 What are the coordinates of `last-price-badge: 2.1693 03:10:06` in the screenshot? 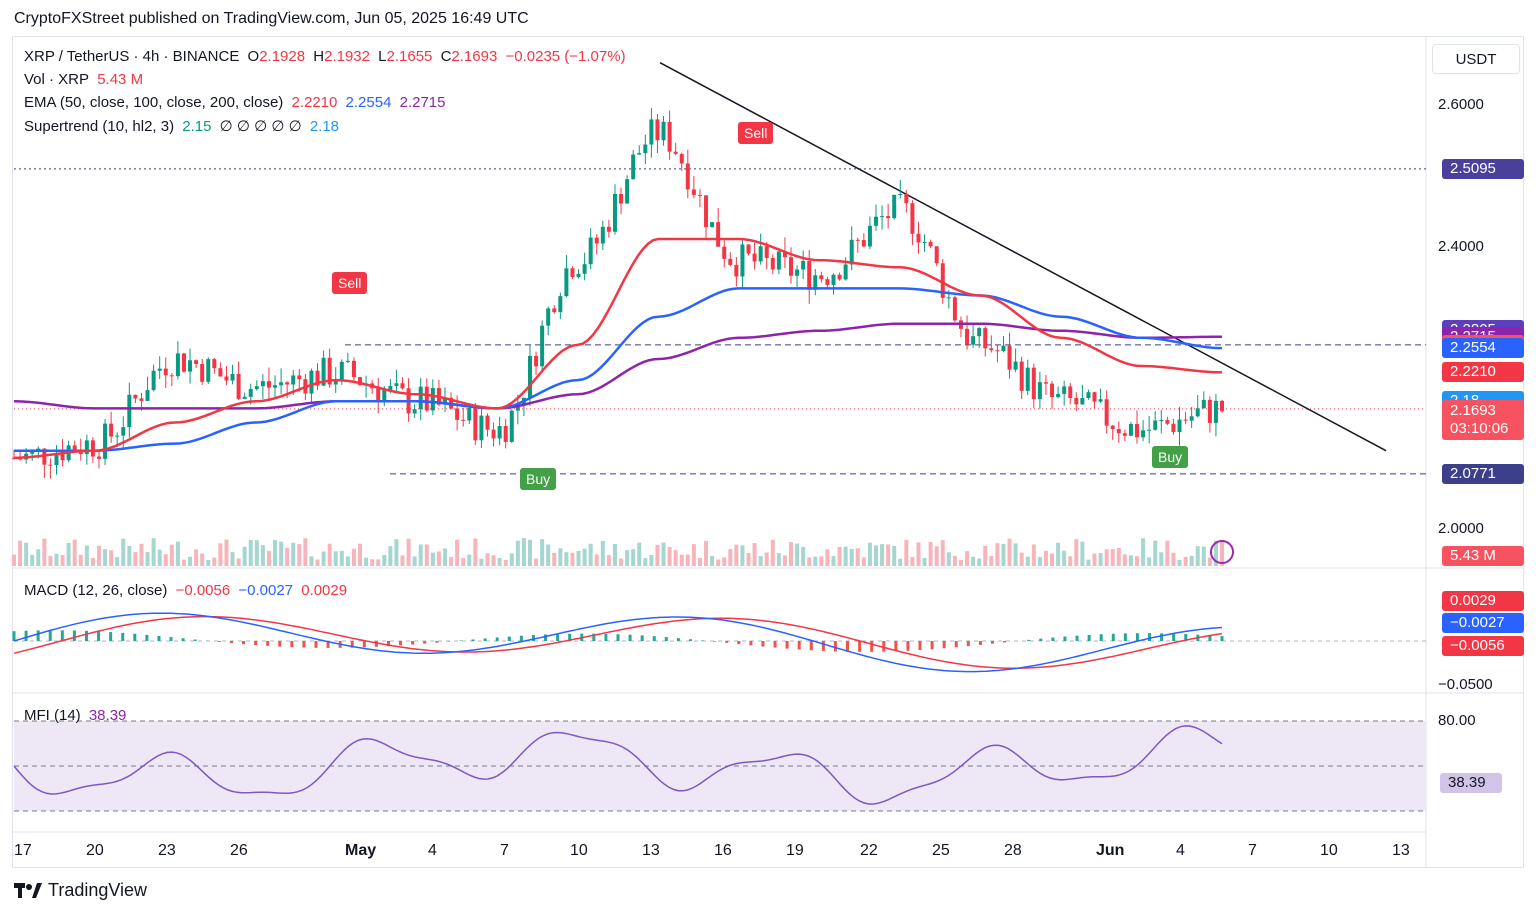 It's located at (1483, 420).